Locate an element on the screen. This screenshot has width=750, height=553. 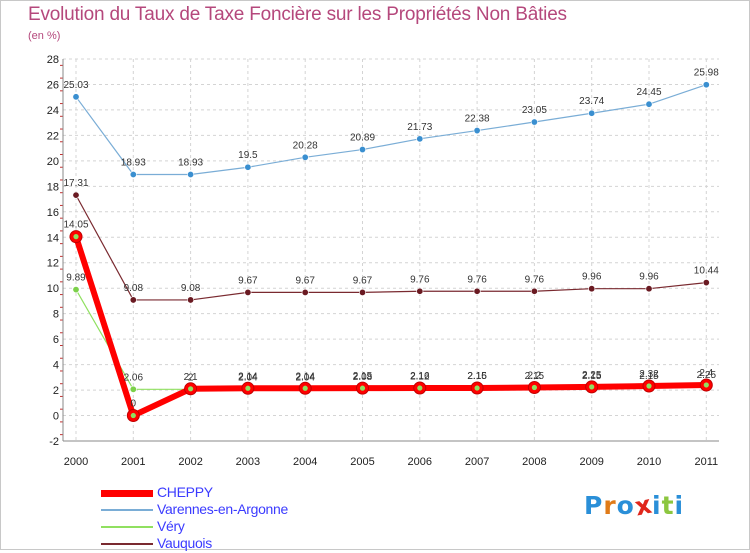
data-label-very: 9.89 is located at coordinates (76, 278).